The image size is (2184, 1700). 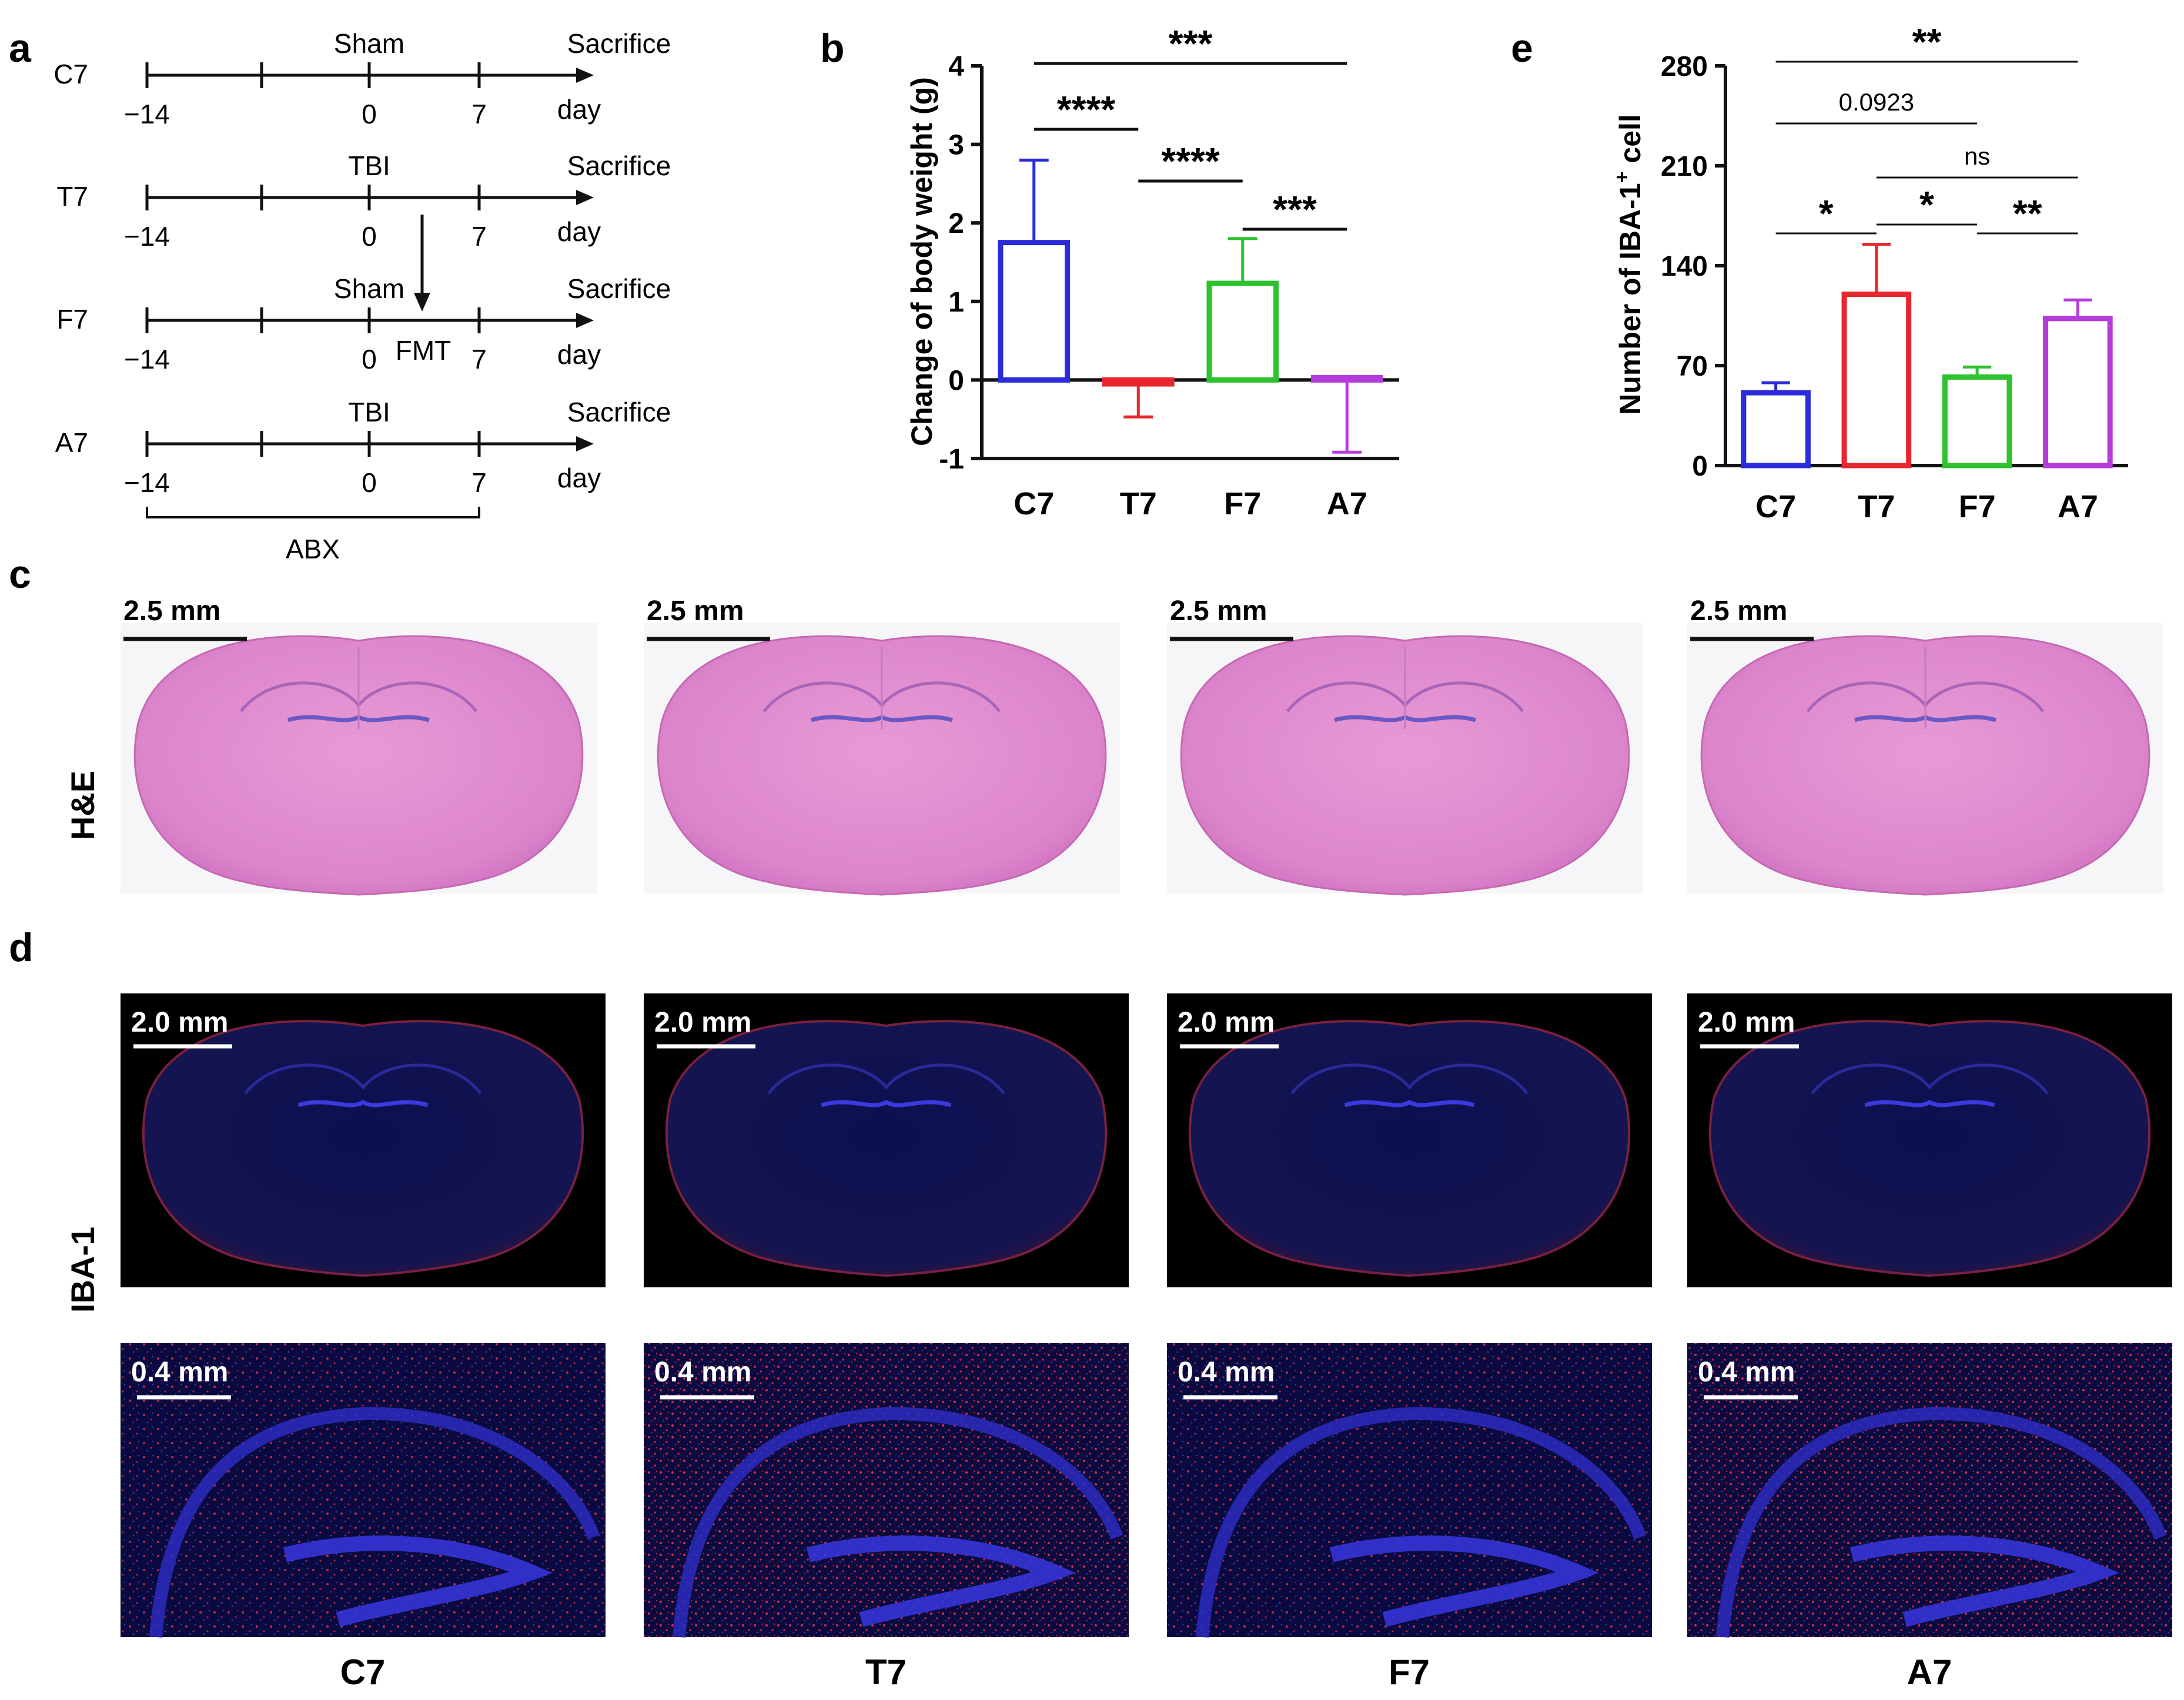 I want to click on iba-whole-image-A7: 2.0 mm, so click(x=1929, y=1140).